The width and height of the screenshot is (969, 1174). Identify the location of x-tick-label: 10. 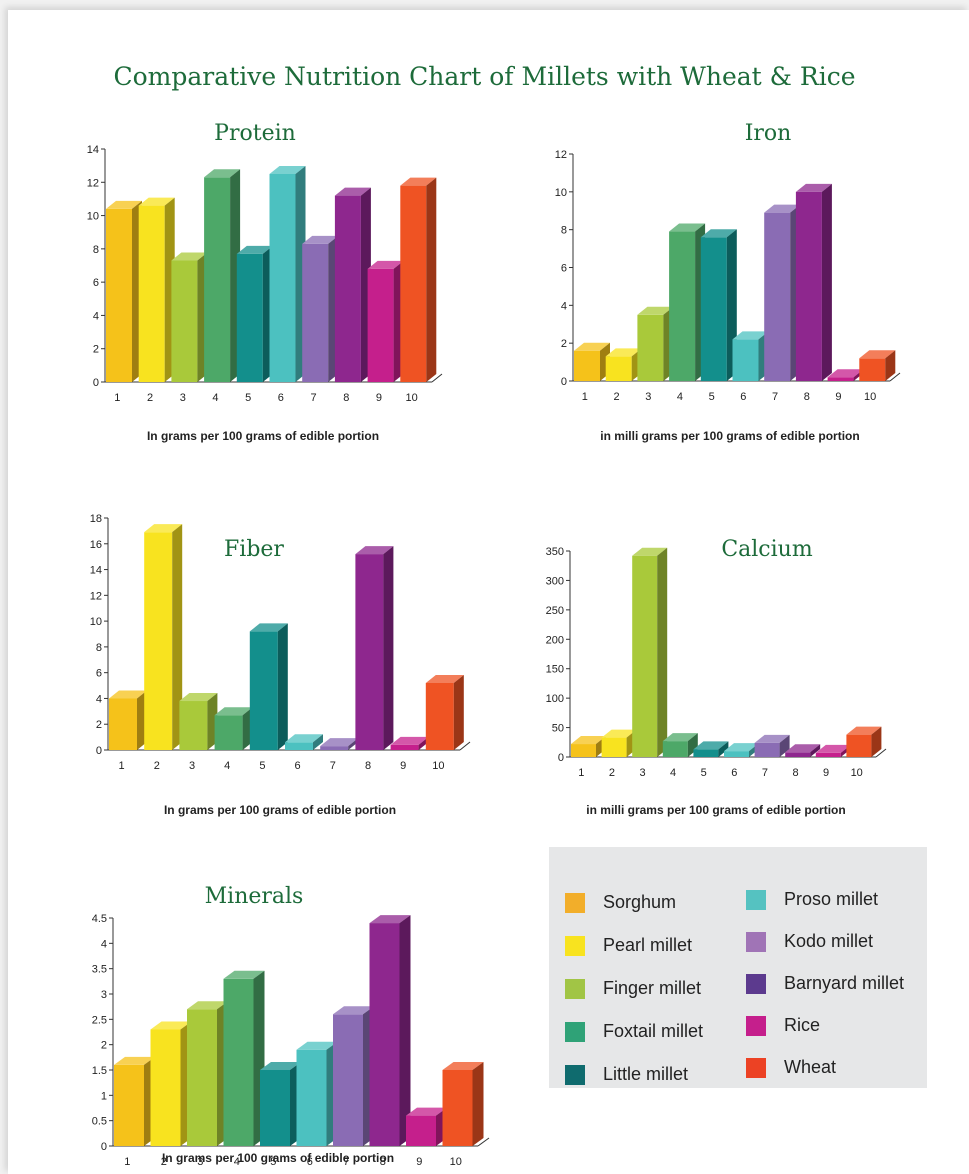
(438, 766).